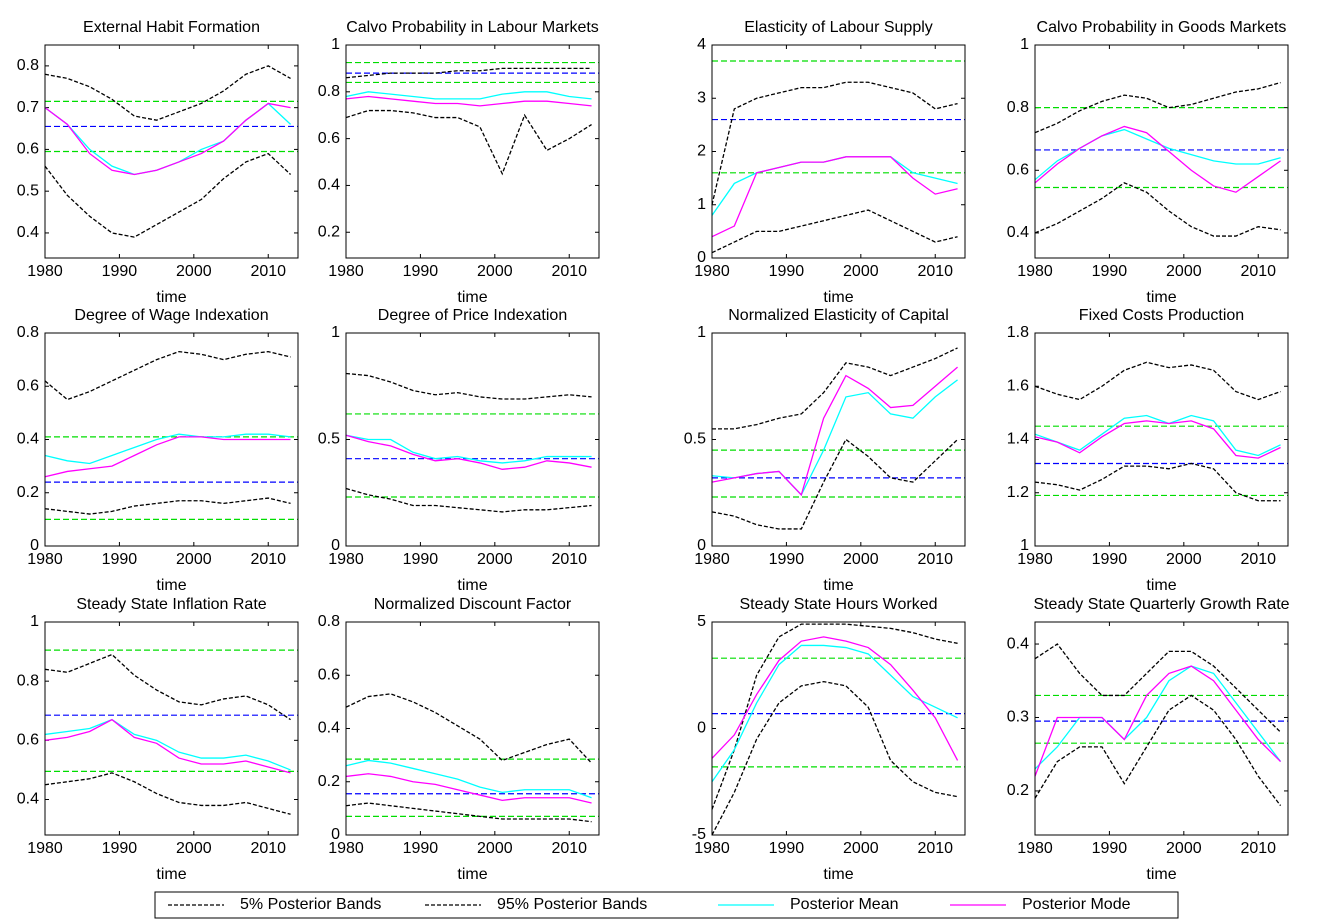 Image resolution: width=1333 pixels, height=920 pixels. I want to click on subplot-title: External Habit Formation, so click(171, 27).